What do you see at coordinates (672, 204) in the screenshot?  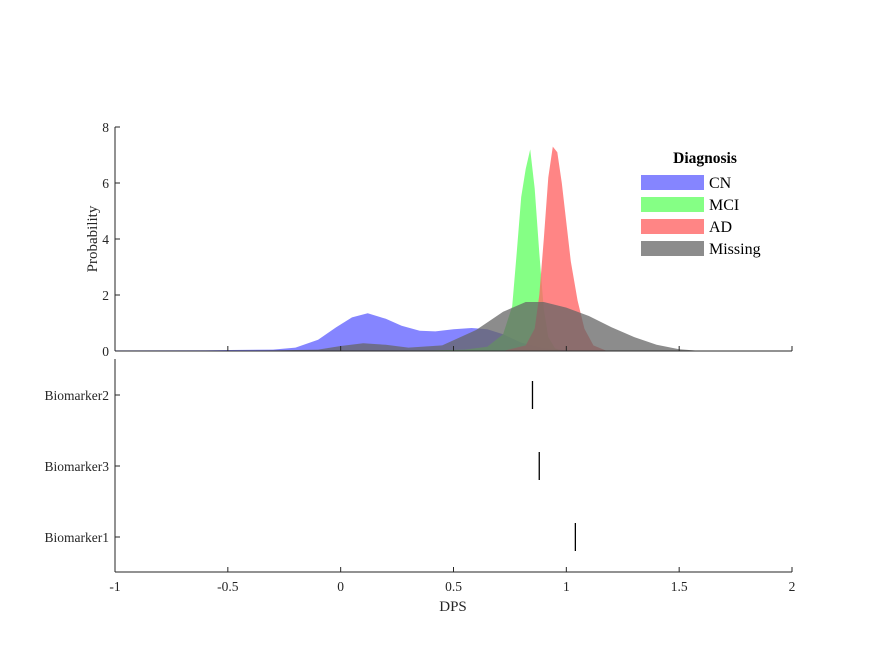 I see `legend-swatch-mci` at bounding box center [672, 204].